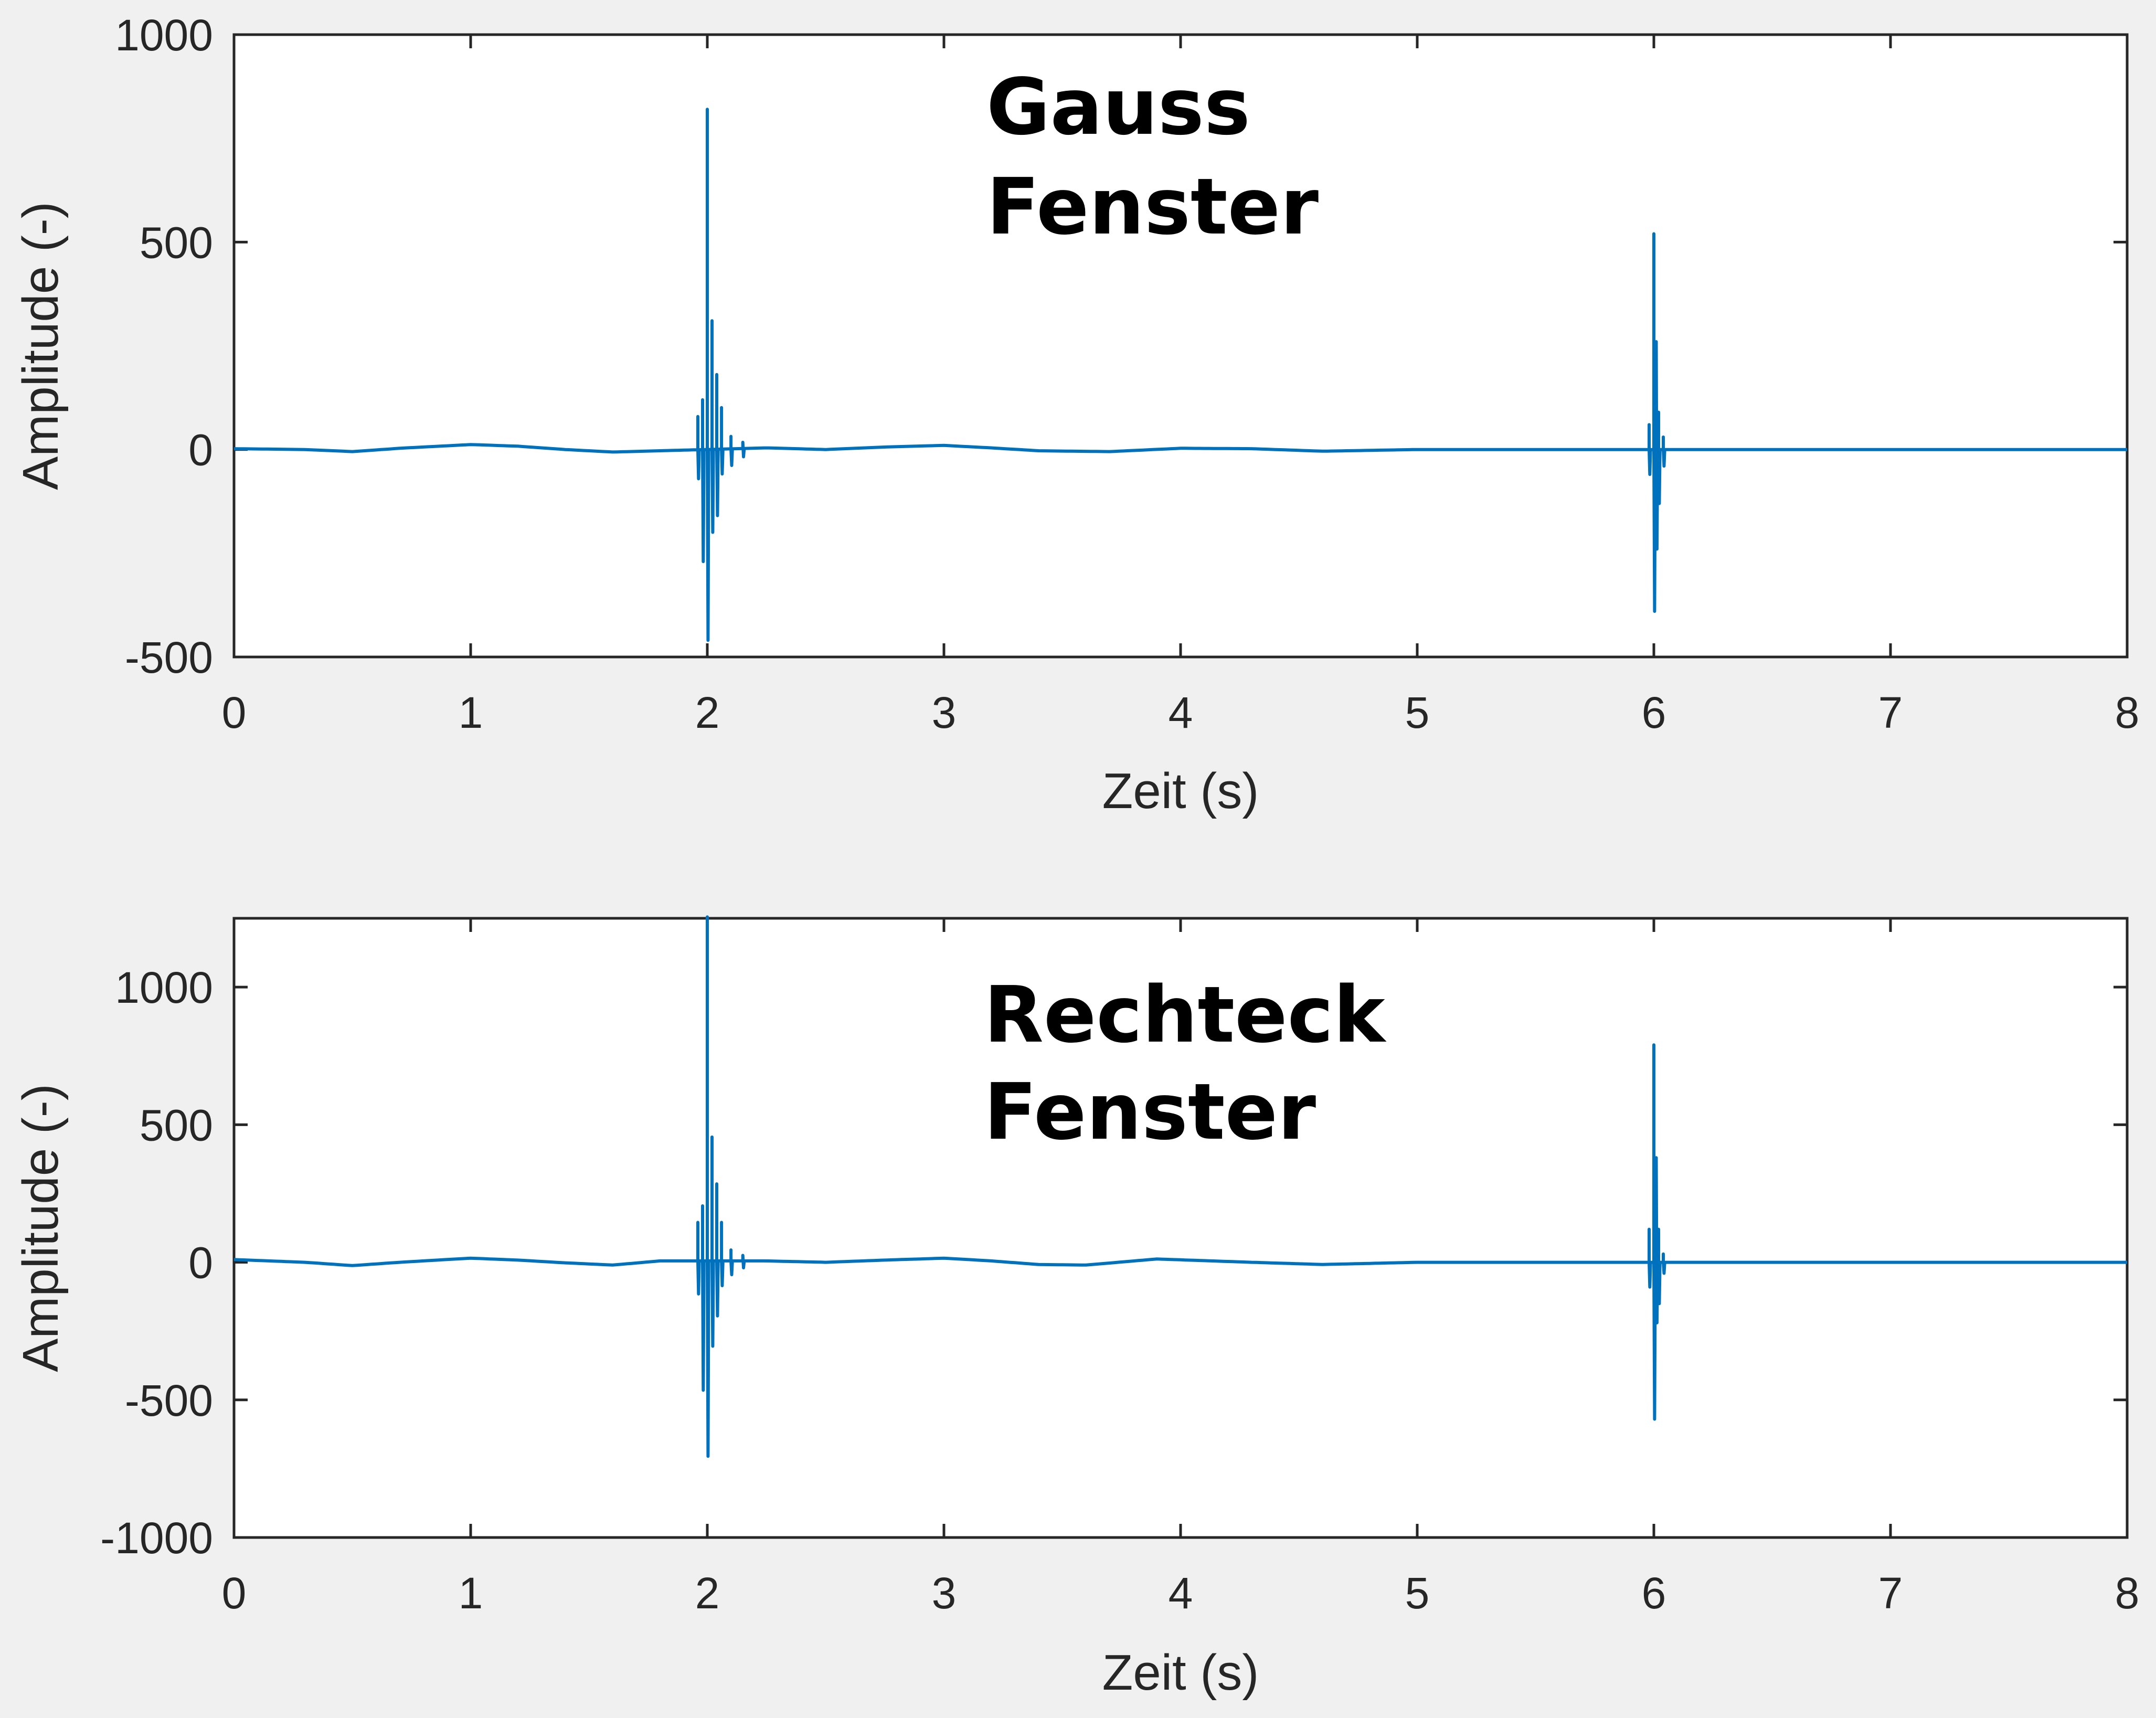  What do you see at coordinates (156, 1538) in the screenshot?
I see `y-tick-label: -1000` at bounding box center [156, 1538].